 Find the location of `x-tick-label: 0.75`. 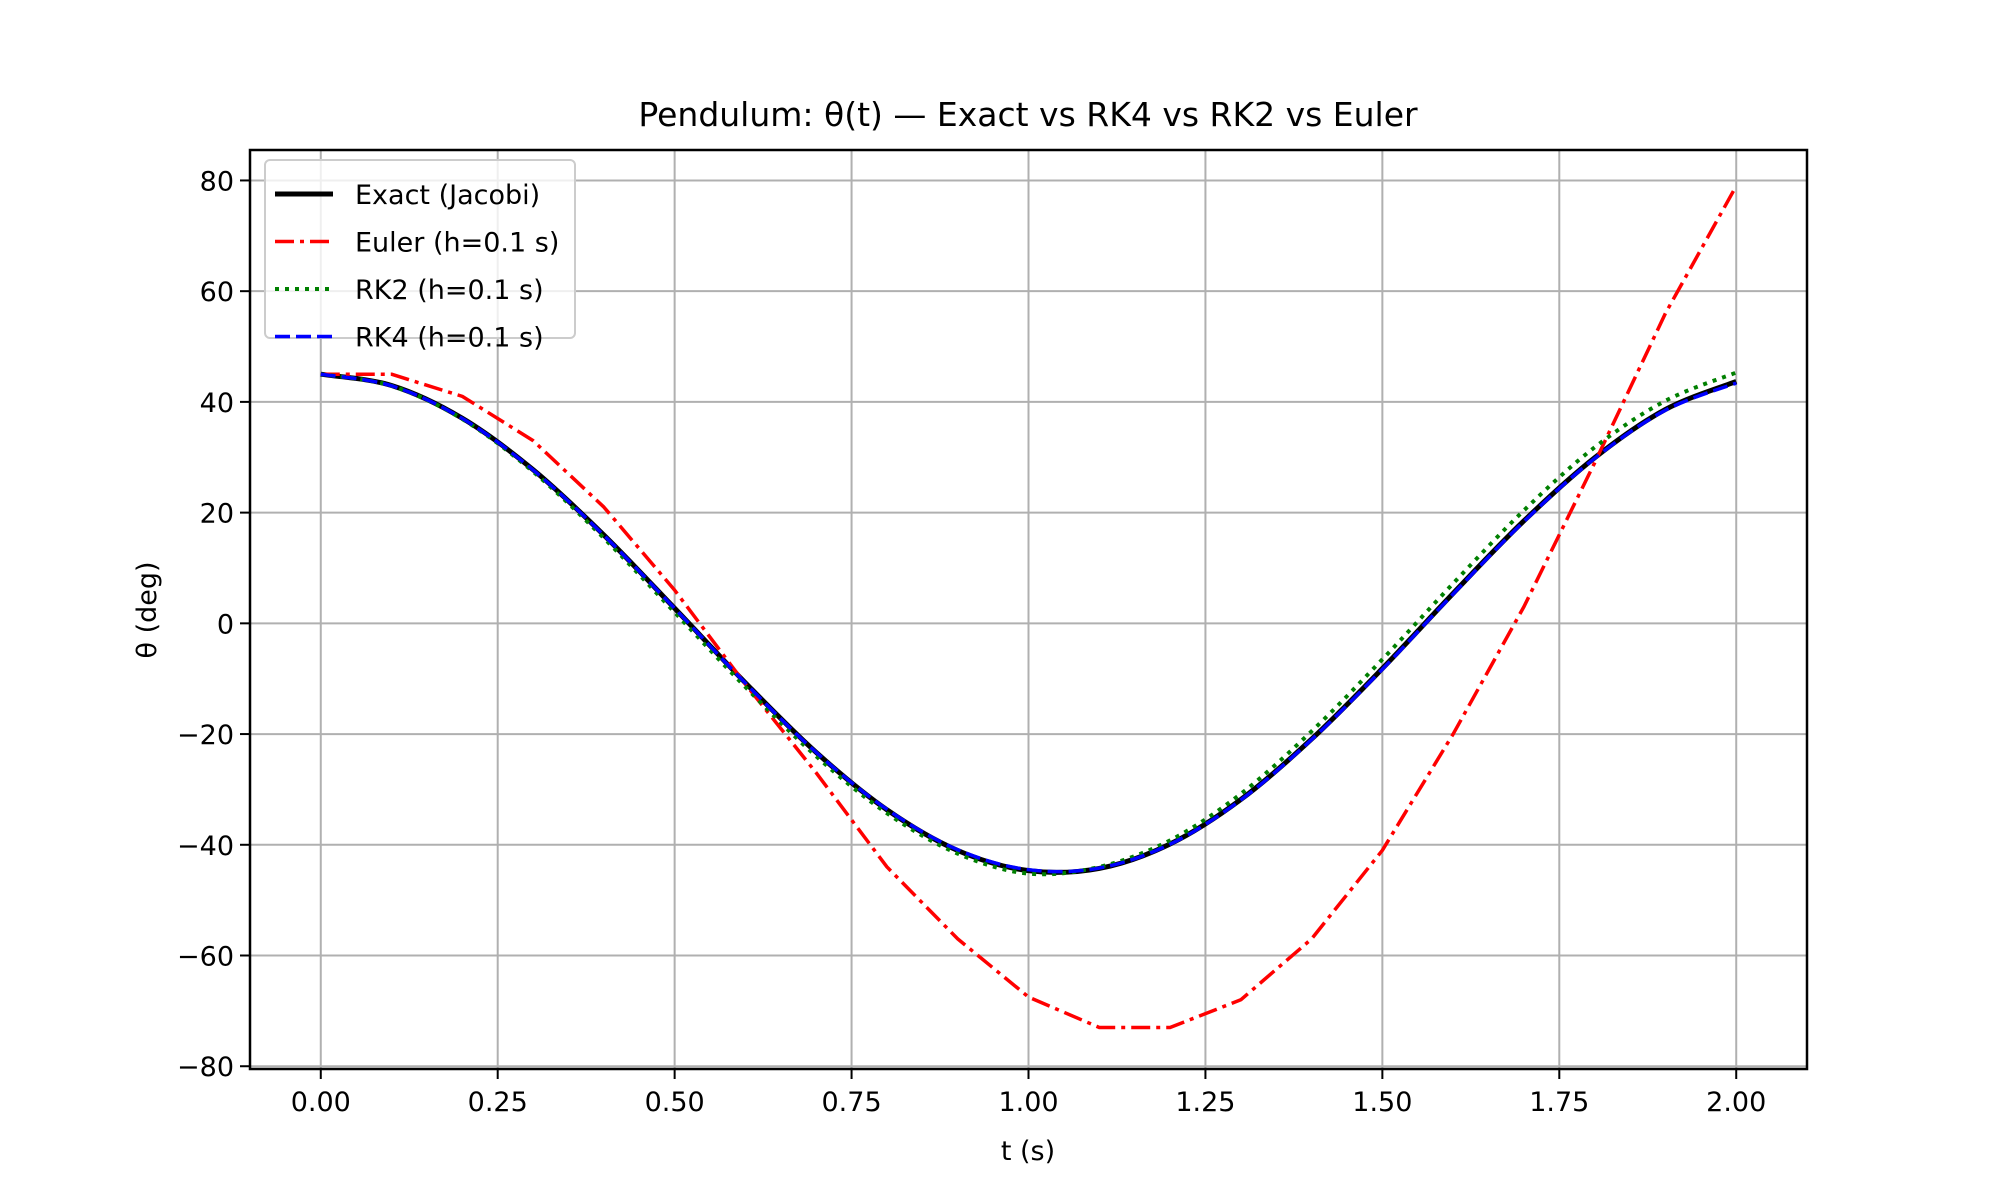

x-tick-label: 0.75 is located at coordinates (852, 1102).